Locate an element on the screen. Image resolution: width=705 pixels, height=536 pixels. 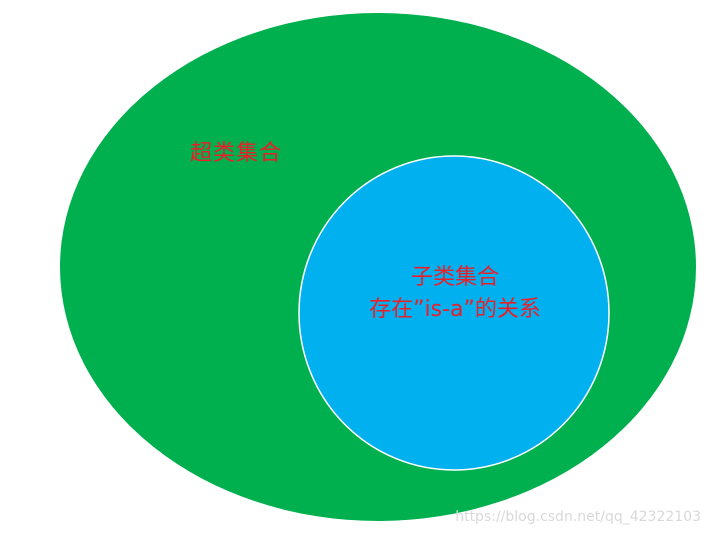
watermark-text: https://blog.csdn.net/qq_42322103 is located at coordinates (578, 517).